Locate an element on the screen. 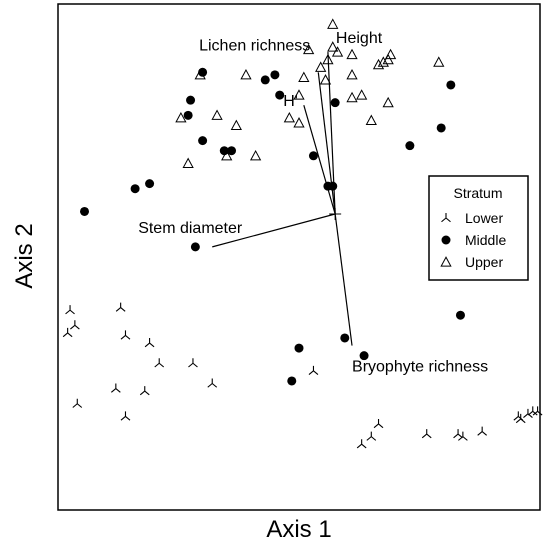  vector-label: H' is located at coordinates (290, 101).